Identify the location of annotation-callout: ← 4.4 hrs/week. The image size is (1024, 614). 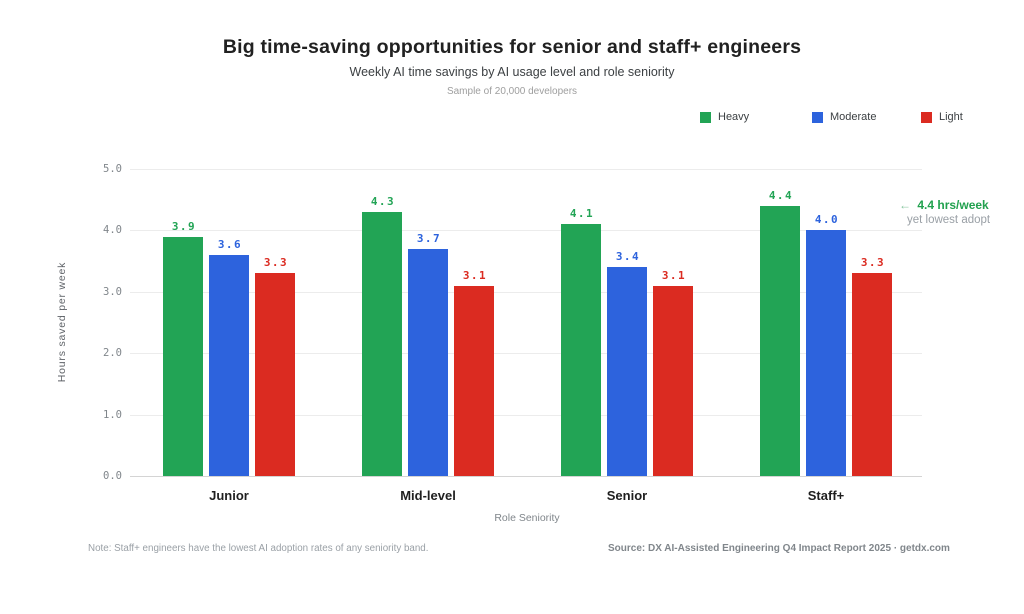
(944, 205).